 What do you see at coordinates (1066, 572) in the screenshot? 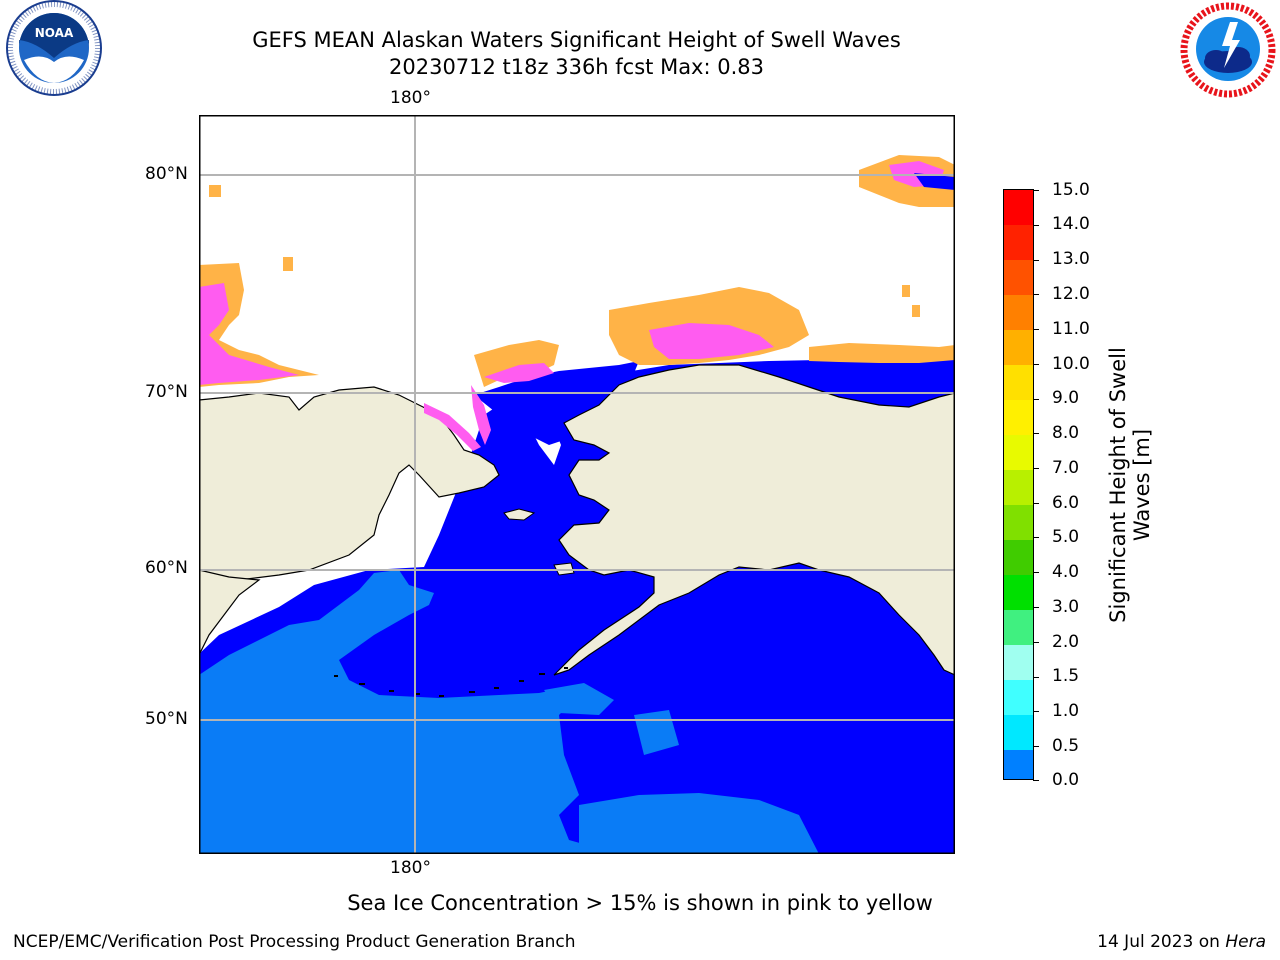
I see `colorbar-tick: 4.0` at bounding box center [1066, 572].